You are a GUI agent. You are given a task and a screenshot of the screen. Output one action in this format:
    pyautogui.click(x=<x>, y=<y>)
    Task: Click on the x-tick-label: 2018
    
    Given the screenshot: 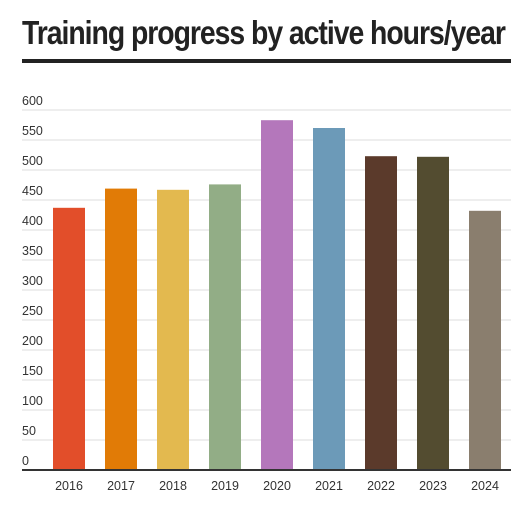 What is the action you would take?
    pyautogui.click(x=173, y=486)
    